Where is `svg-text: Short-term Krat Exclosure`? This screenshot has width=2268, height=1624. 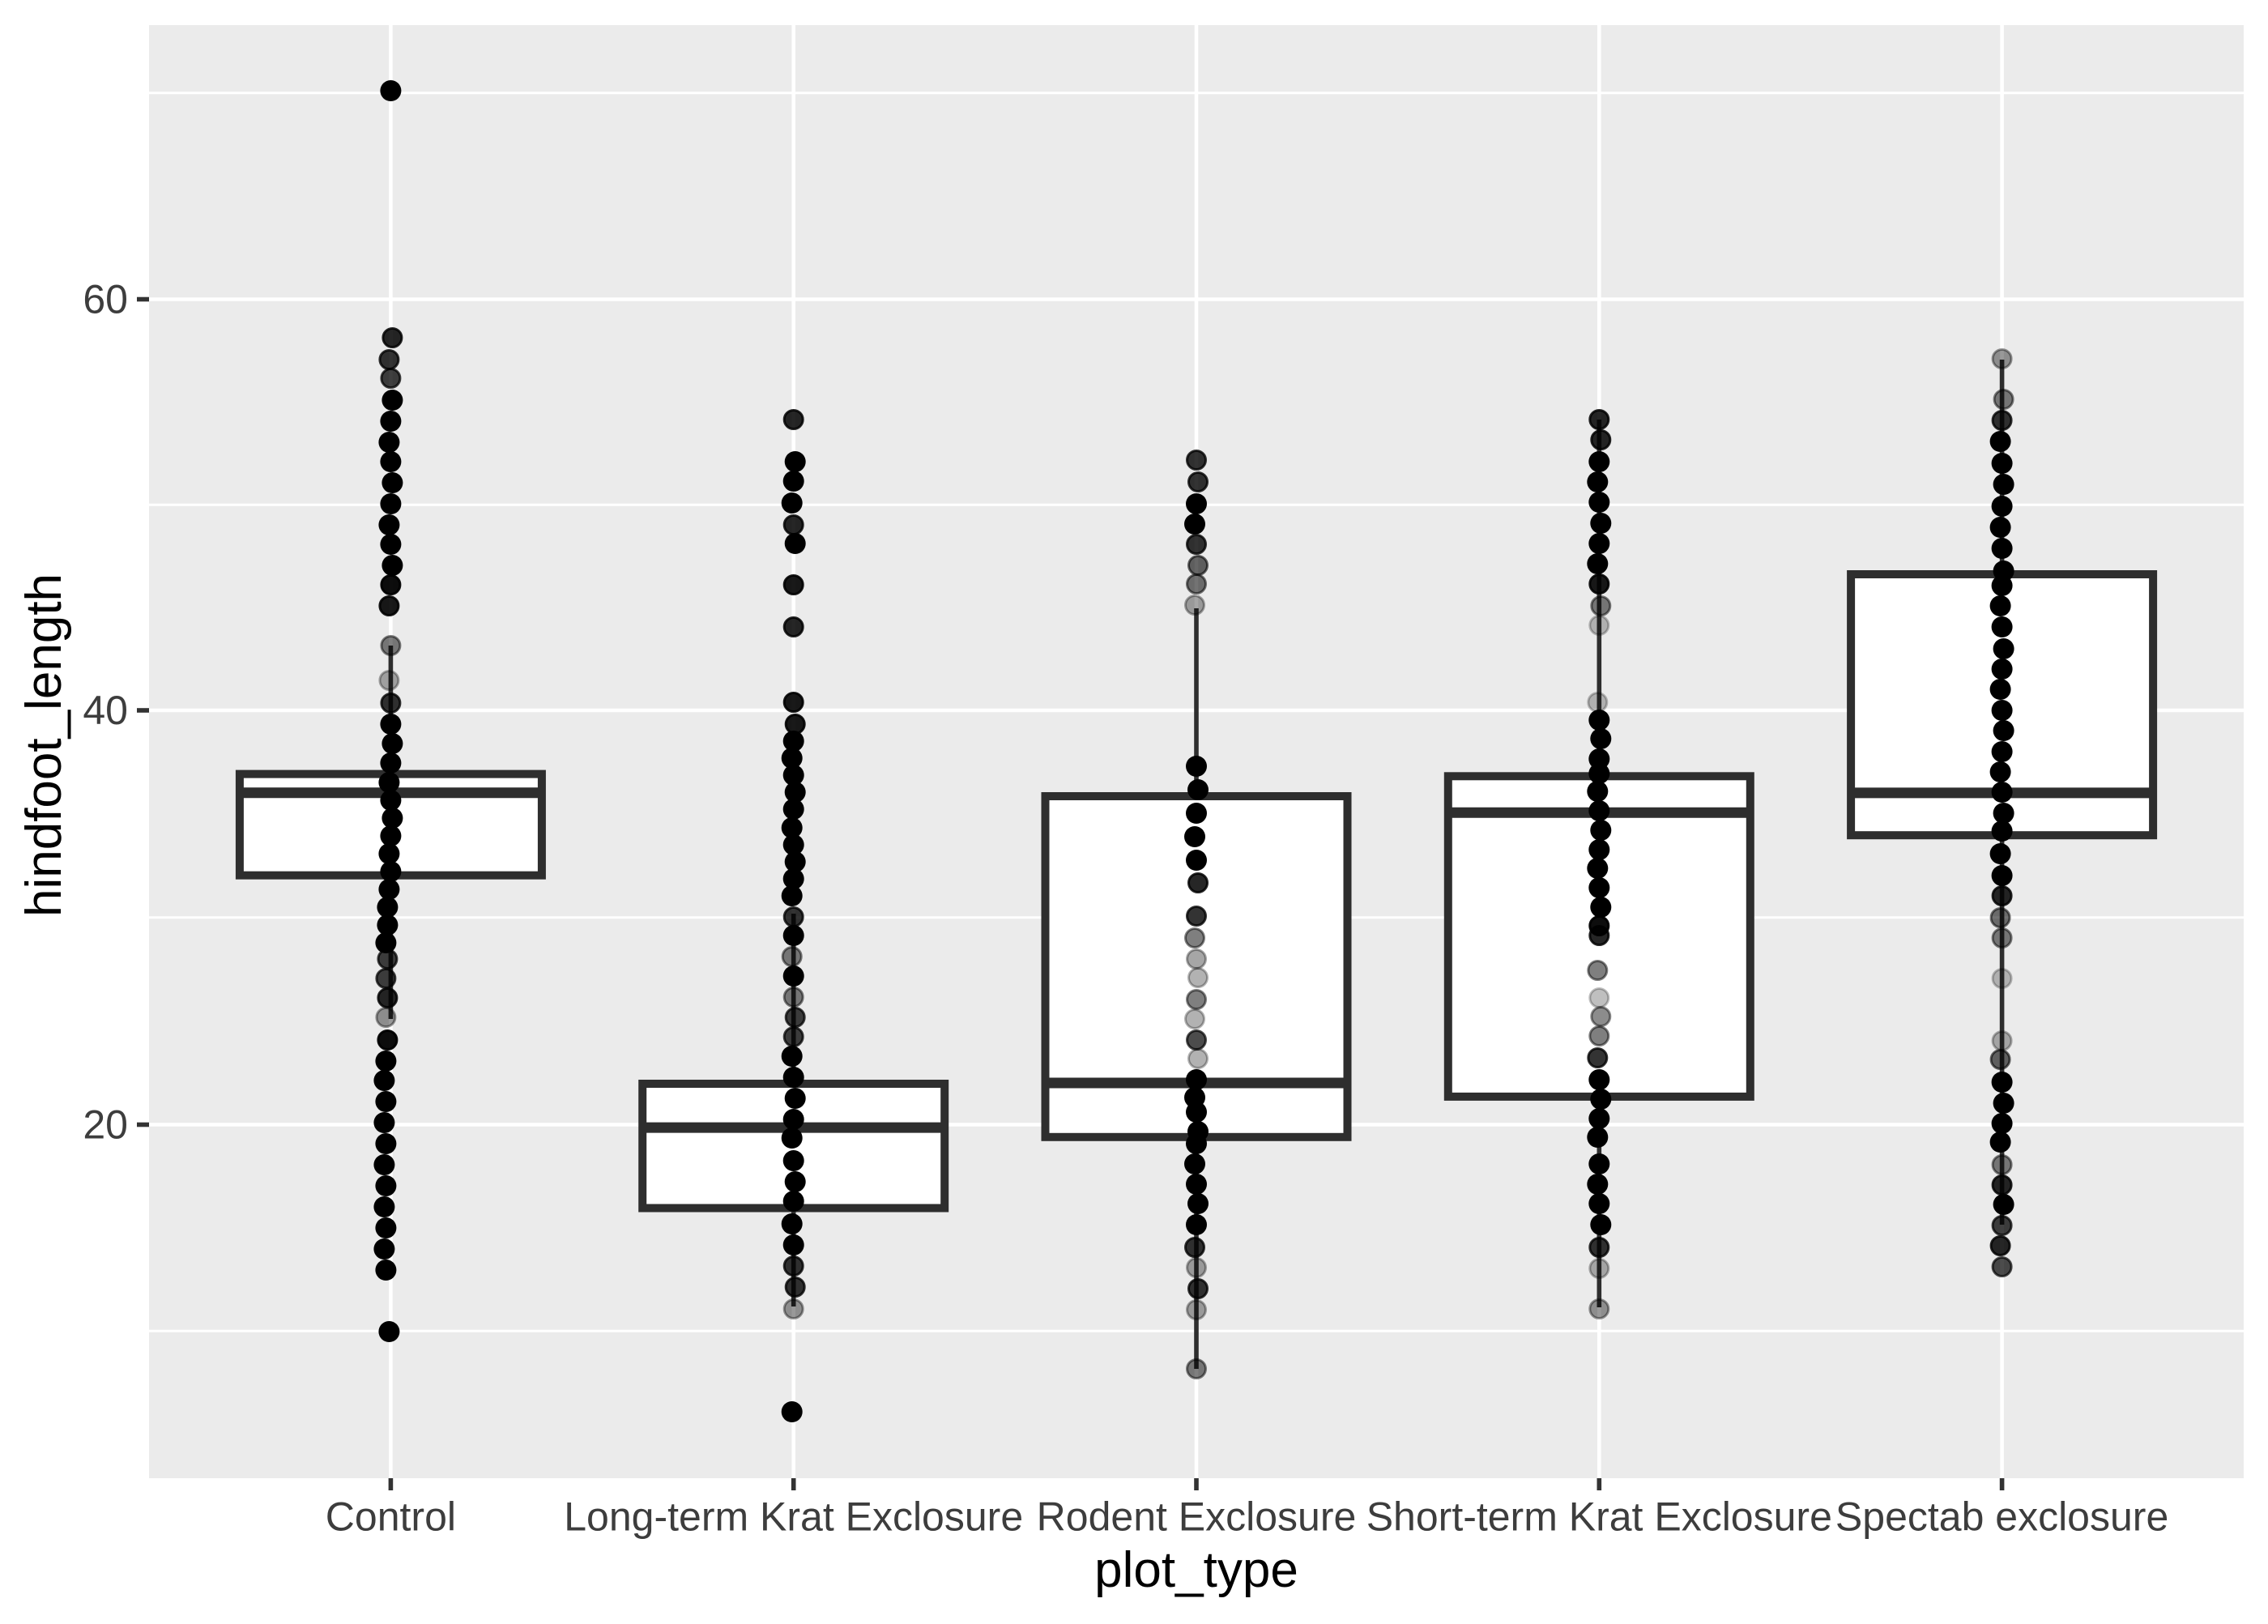 svg-text: Short-term Krat Exclosure is located at coordinates (1599, 1517).